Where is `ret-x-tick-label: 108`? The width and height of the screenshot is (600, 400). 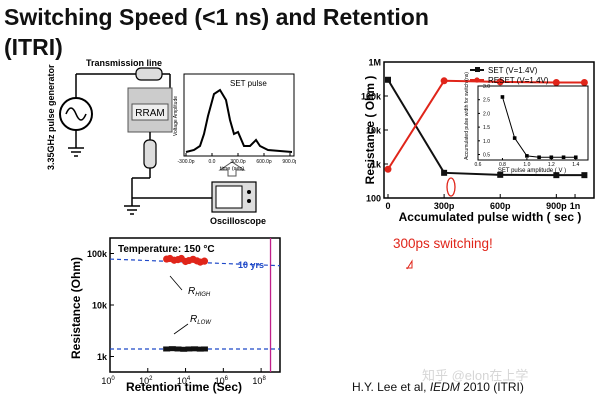
ret-x-tick-label: 108 is located at coordinates (259, 381).